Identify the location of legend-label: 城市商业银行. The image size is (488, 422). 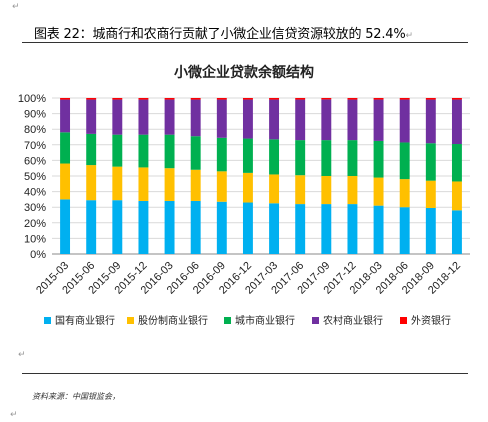
(265, 320).